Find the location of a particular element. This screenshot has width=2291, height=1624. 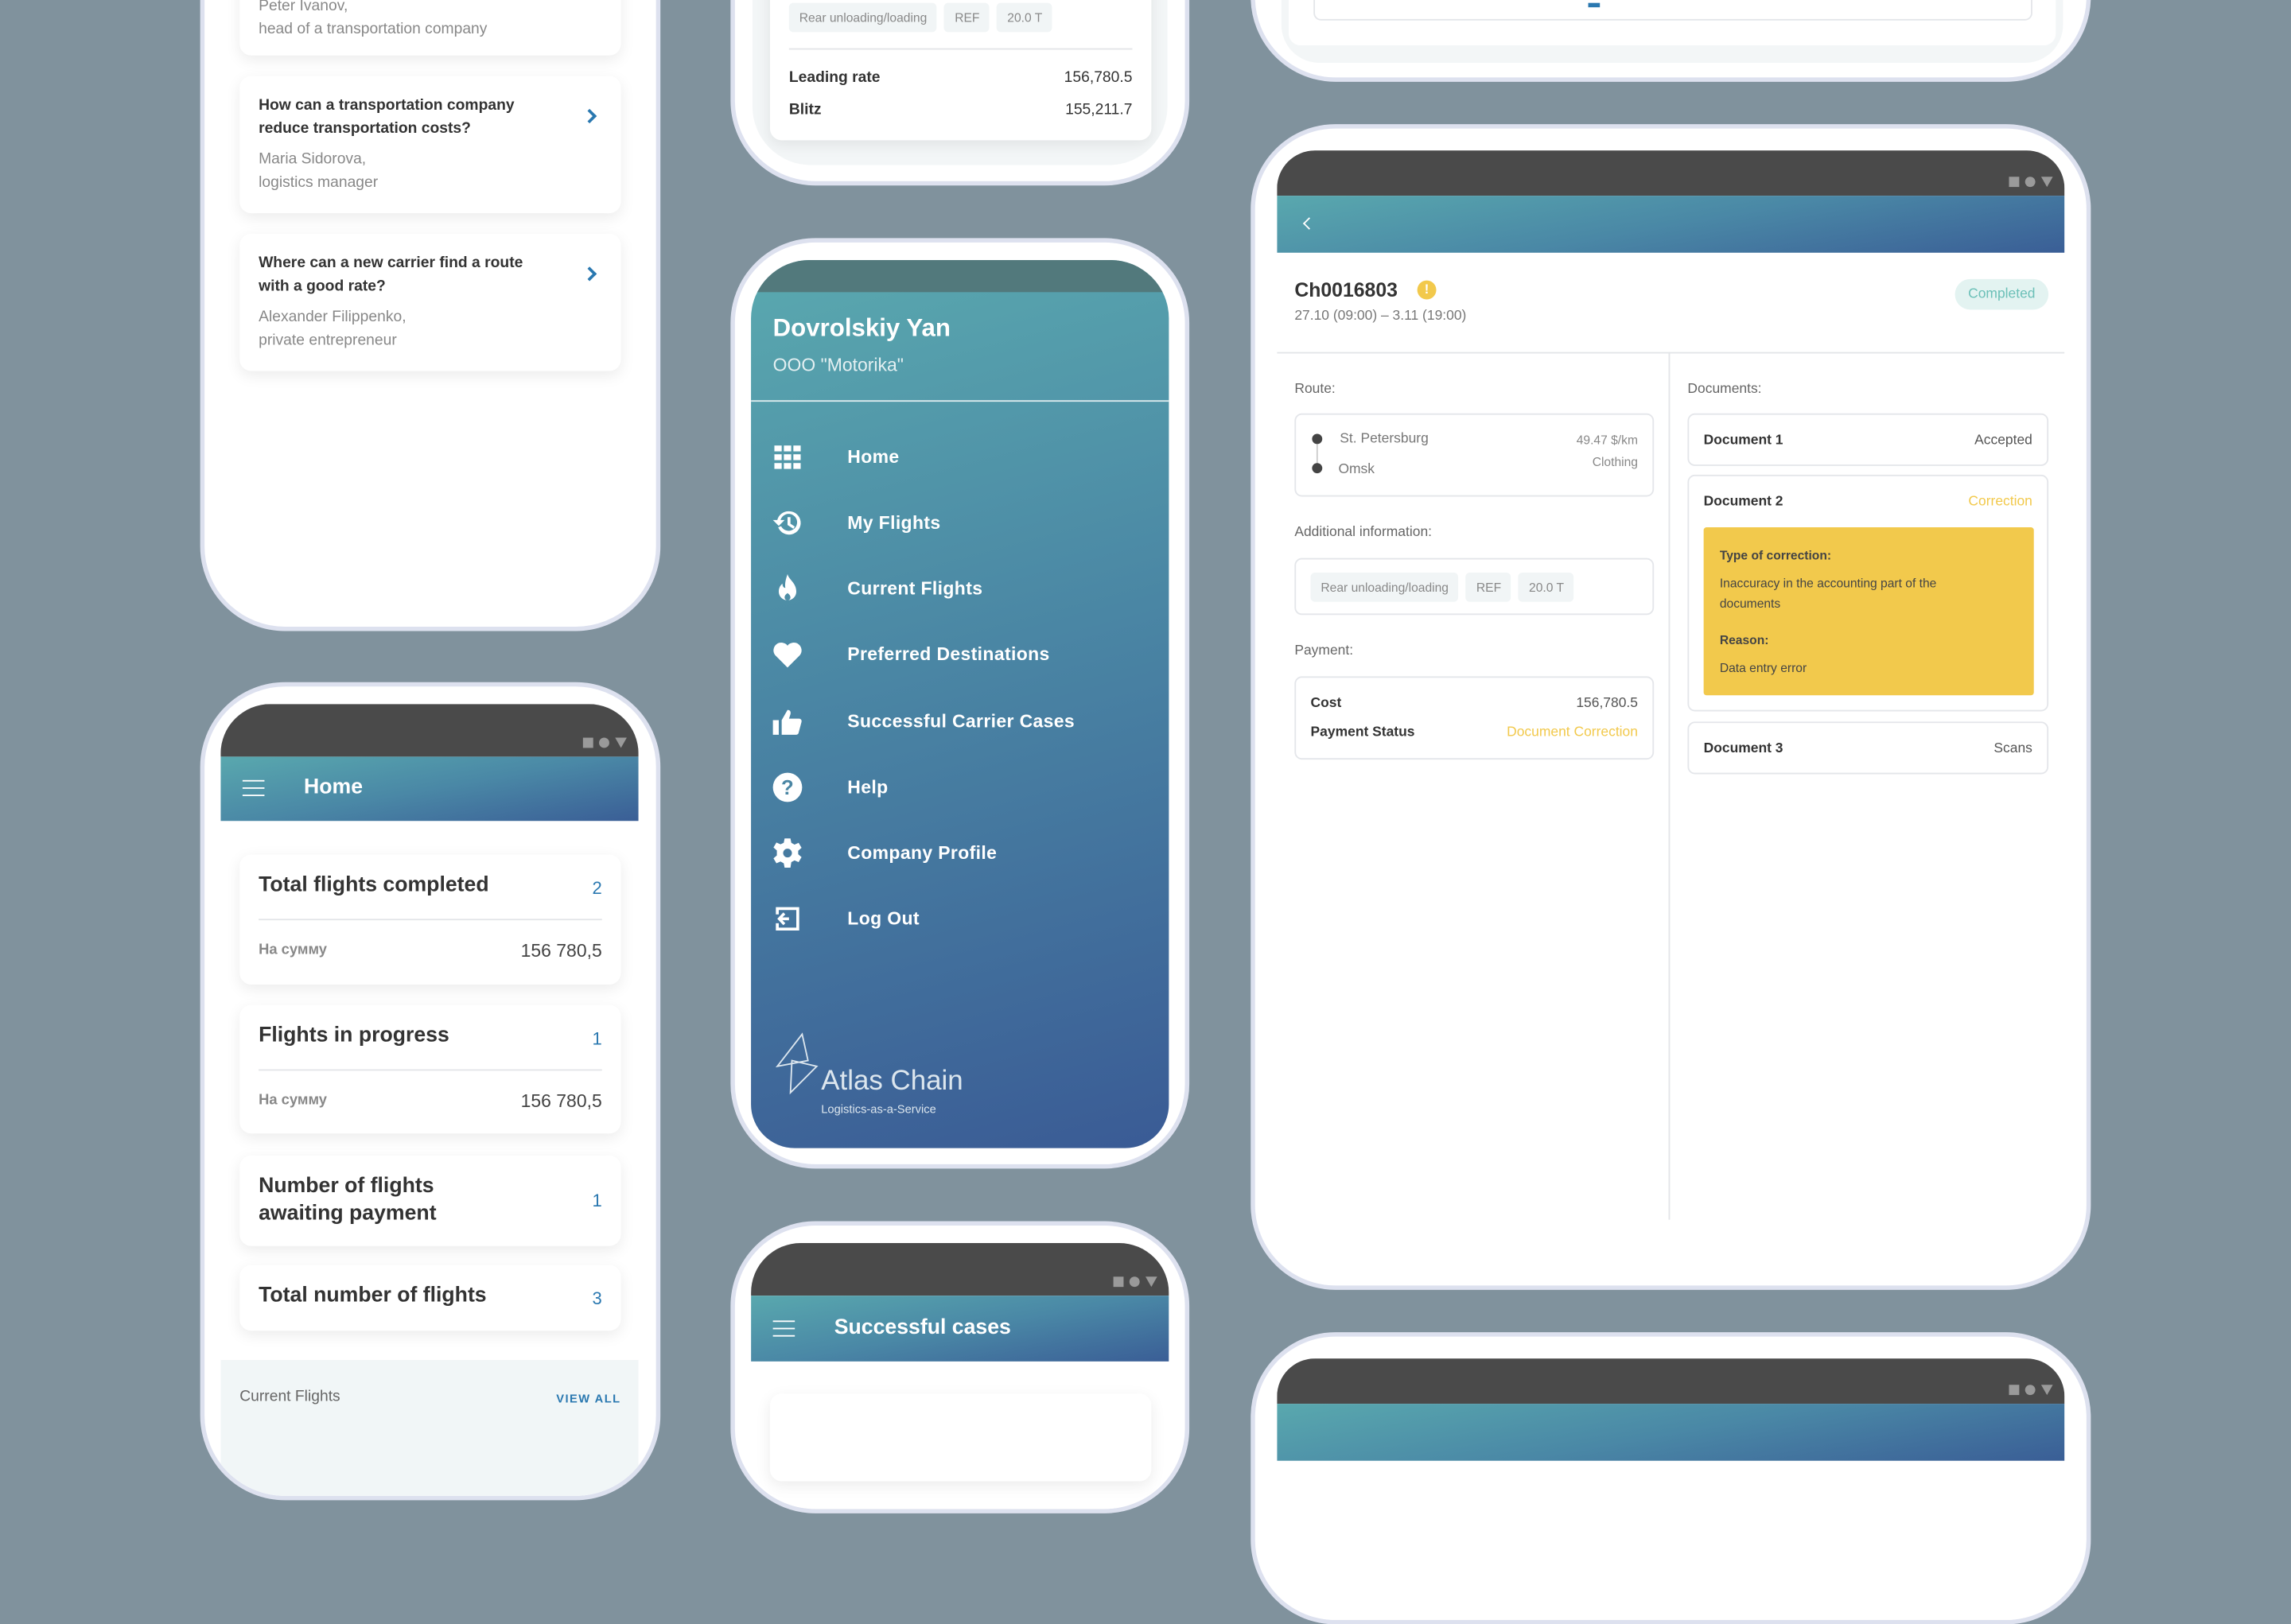

menu-item-log-out: Log Out is located at coordinates (846, 918).